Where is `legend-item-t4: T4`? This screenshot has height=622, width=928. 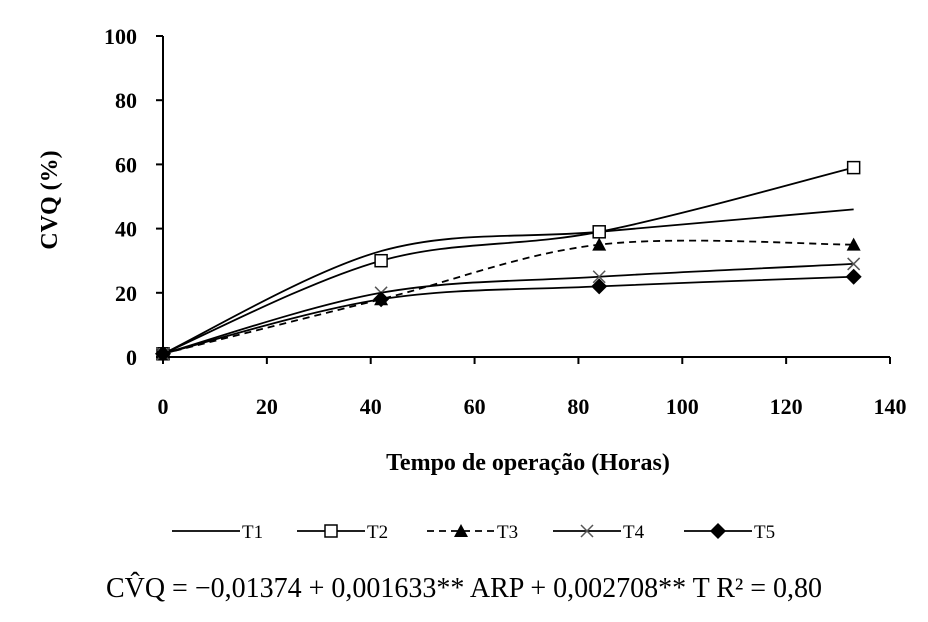
legend-item-t4: T4 is located at coordinates (599, 532).